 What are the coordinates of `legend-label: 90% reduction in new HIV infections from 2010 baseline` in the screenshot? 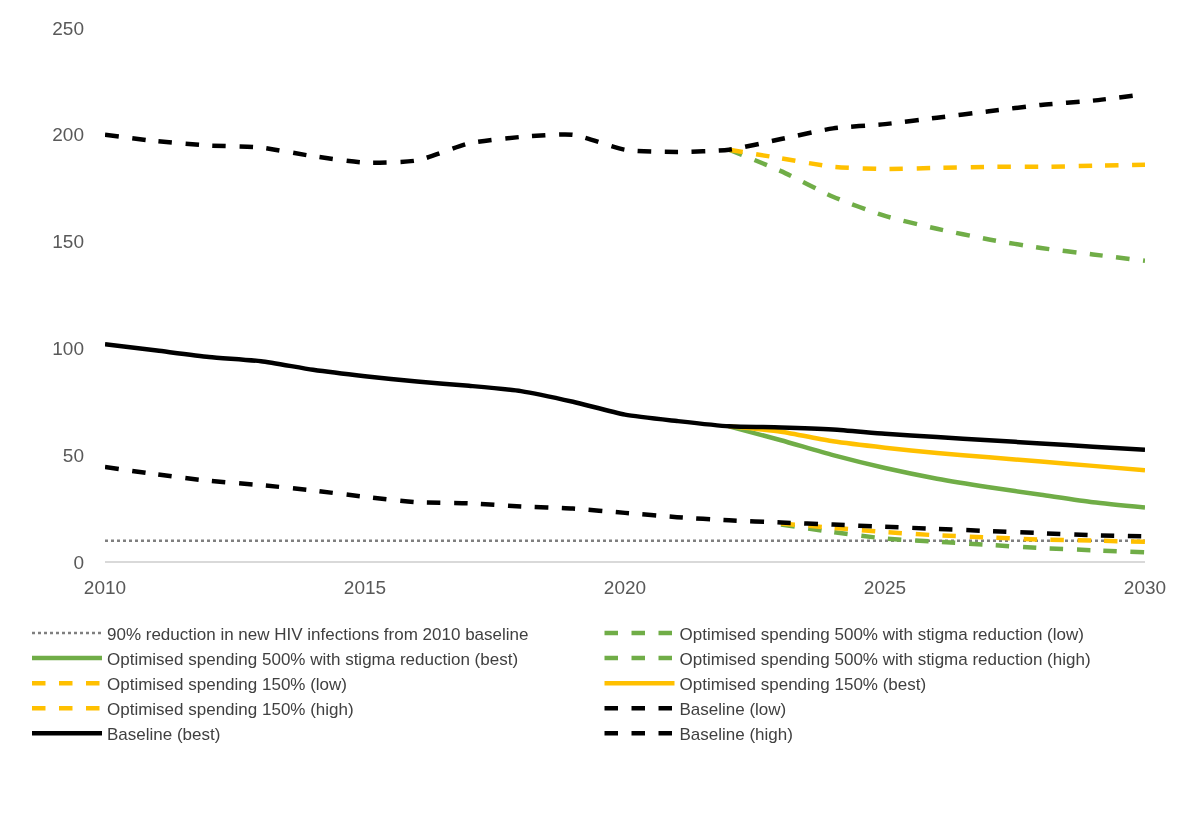 It's located at (318, 634).